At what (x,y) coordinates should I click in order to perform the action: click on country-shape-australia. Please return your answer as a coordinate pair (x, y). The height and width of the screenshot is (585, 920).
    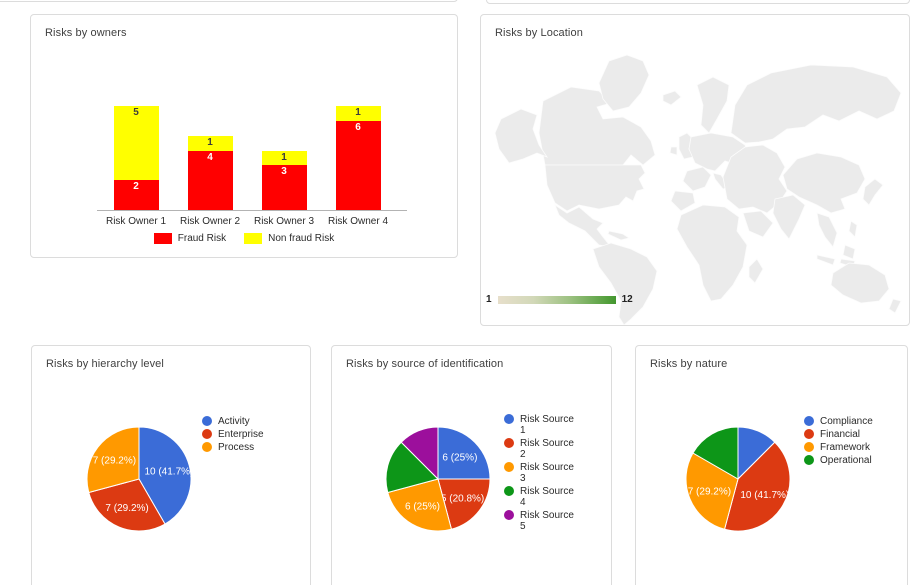
    Looking at the image, I should click on (860, 283).